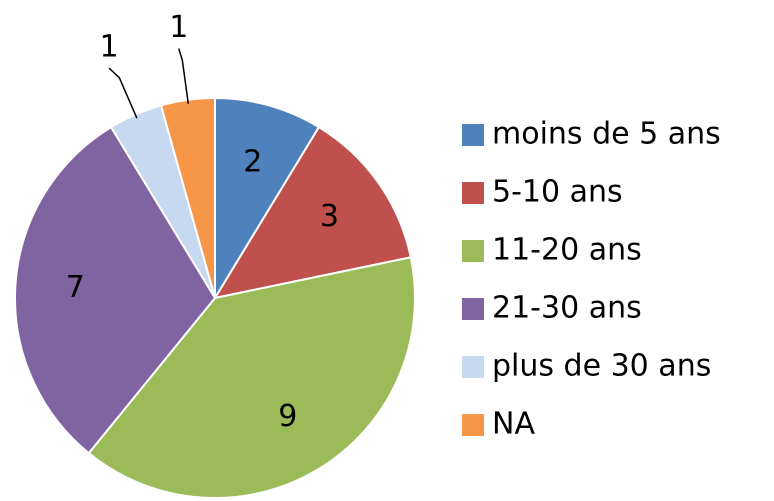  I want to click on data-label: 2, so click(252, 162).